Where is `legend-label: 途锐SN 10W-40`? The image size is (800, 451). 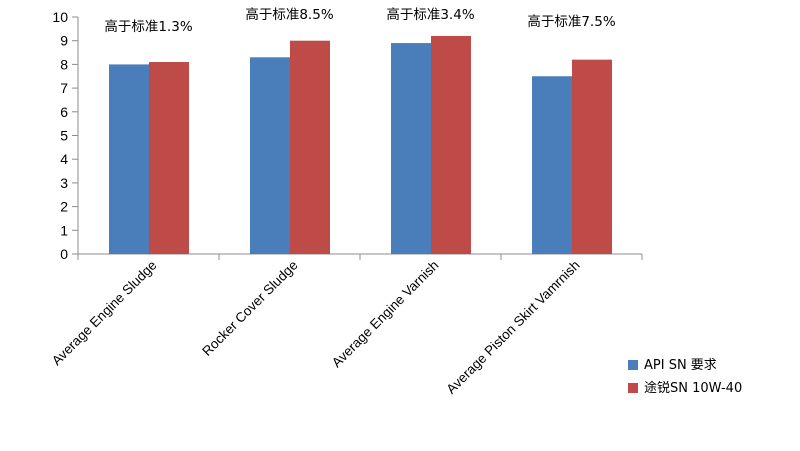
legend-label: 途锐SN 10W-40 is located at coordinates (693, 388).